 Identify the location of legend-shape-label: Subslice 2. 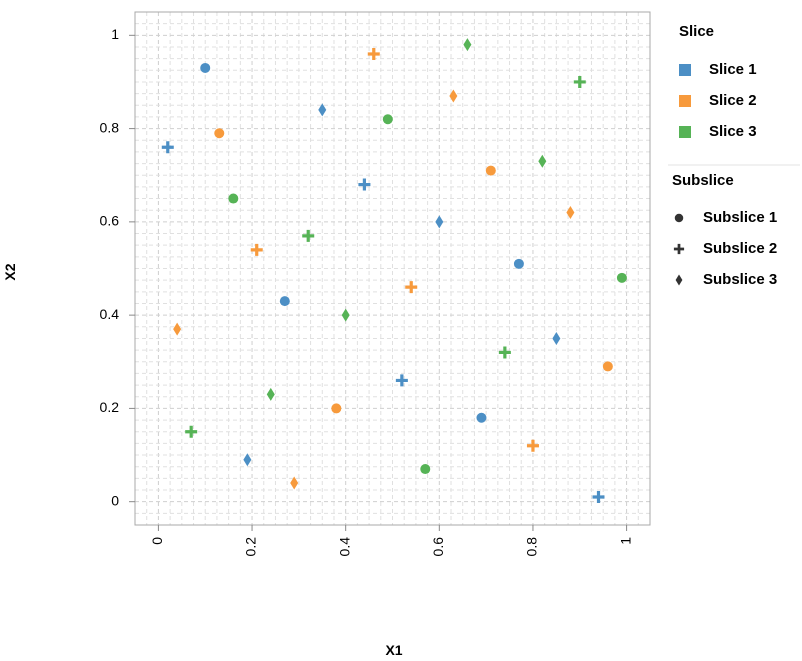
(740, 248).